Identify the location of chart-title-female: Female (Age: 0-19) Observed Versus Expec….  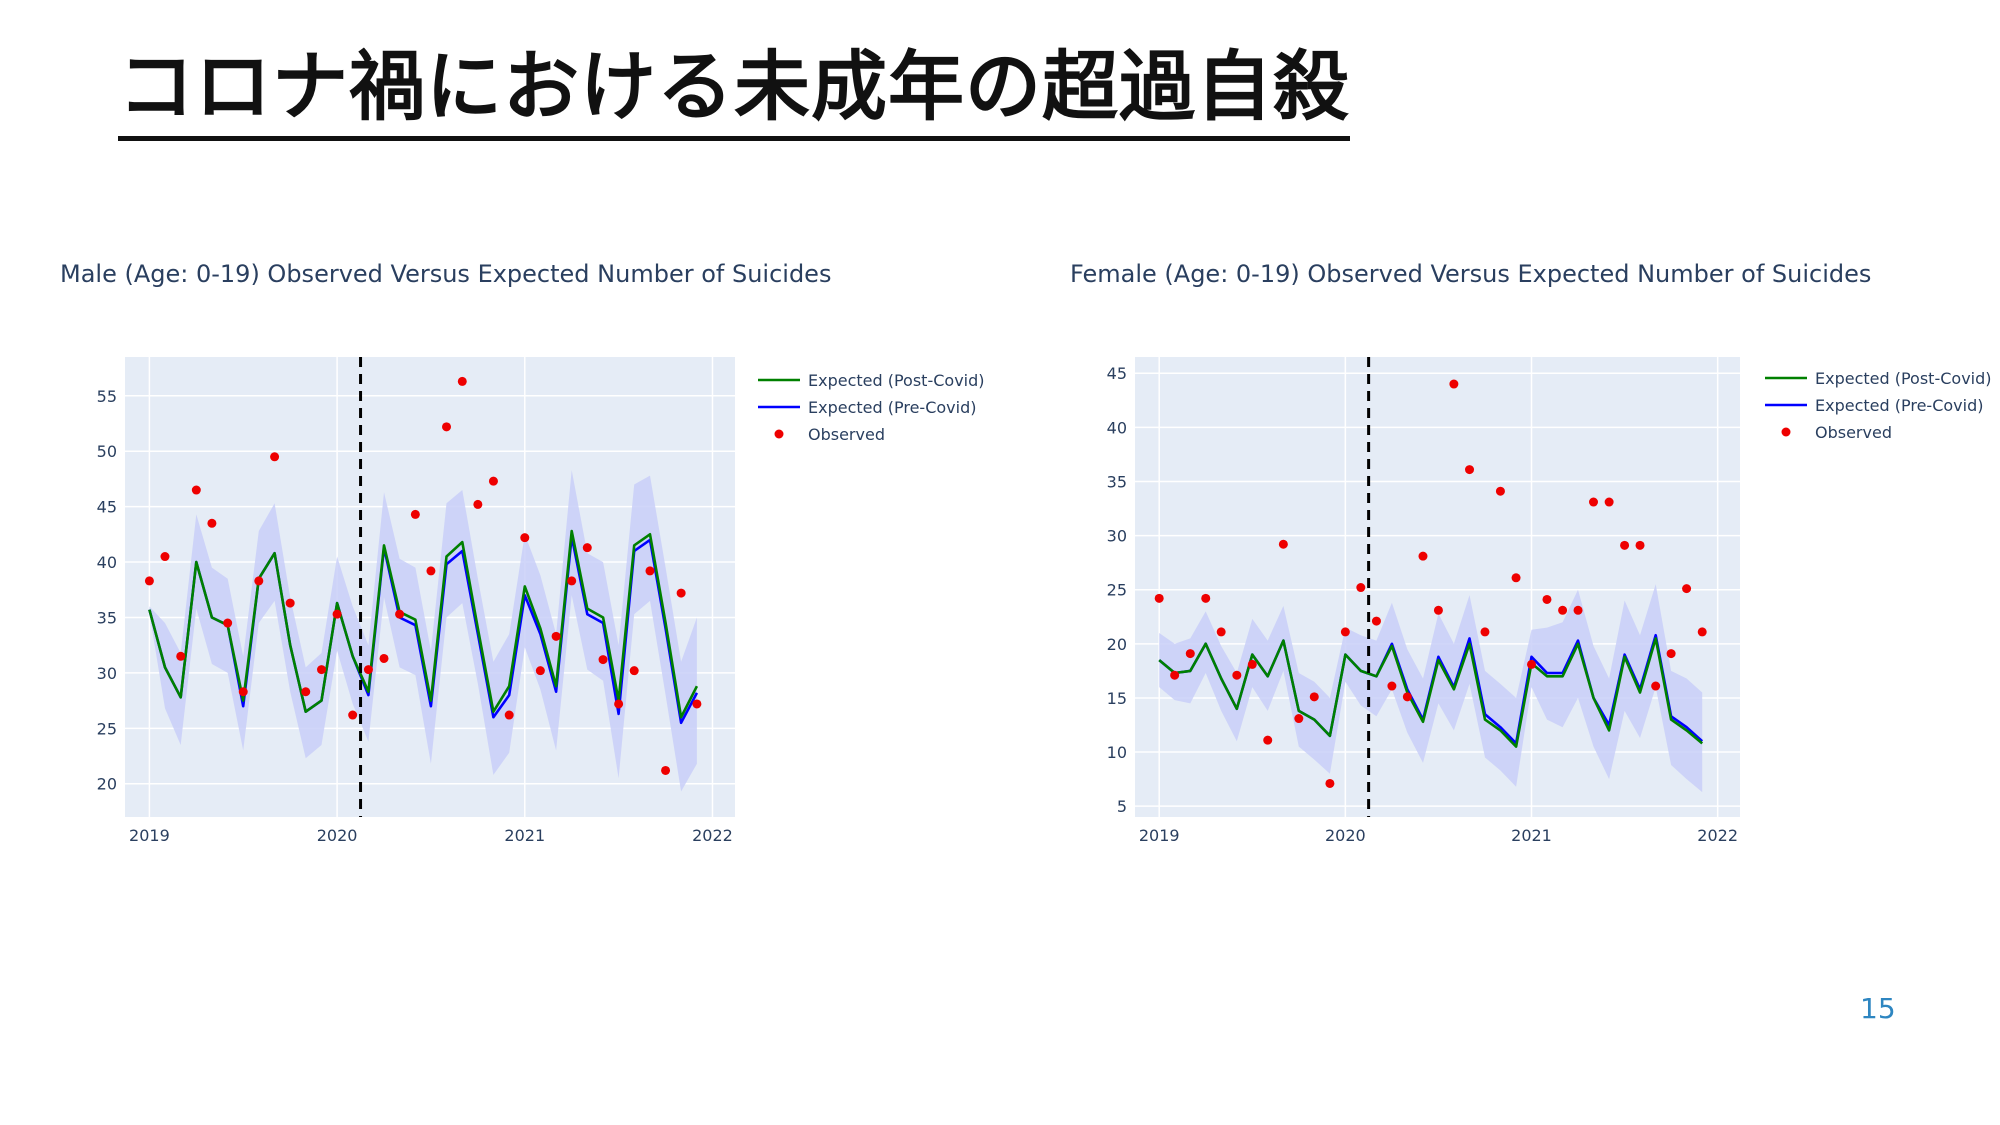
(1471, 274).